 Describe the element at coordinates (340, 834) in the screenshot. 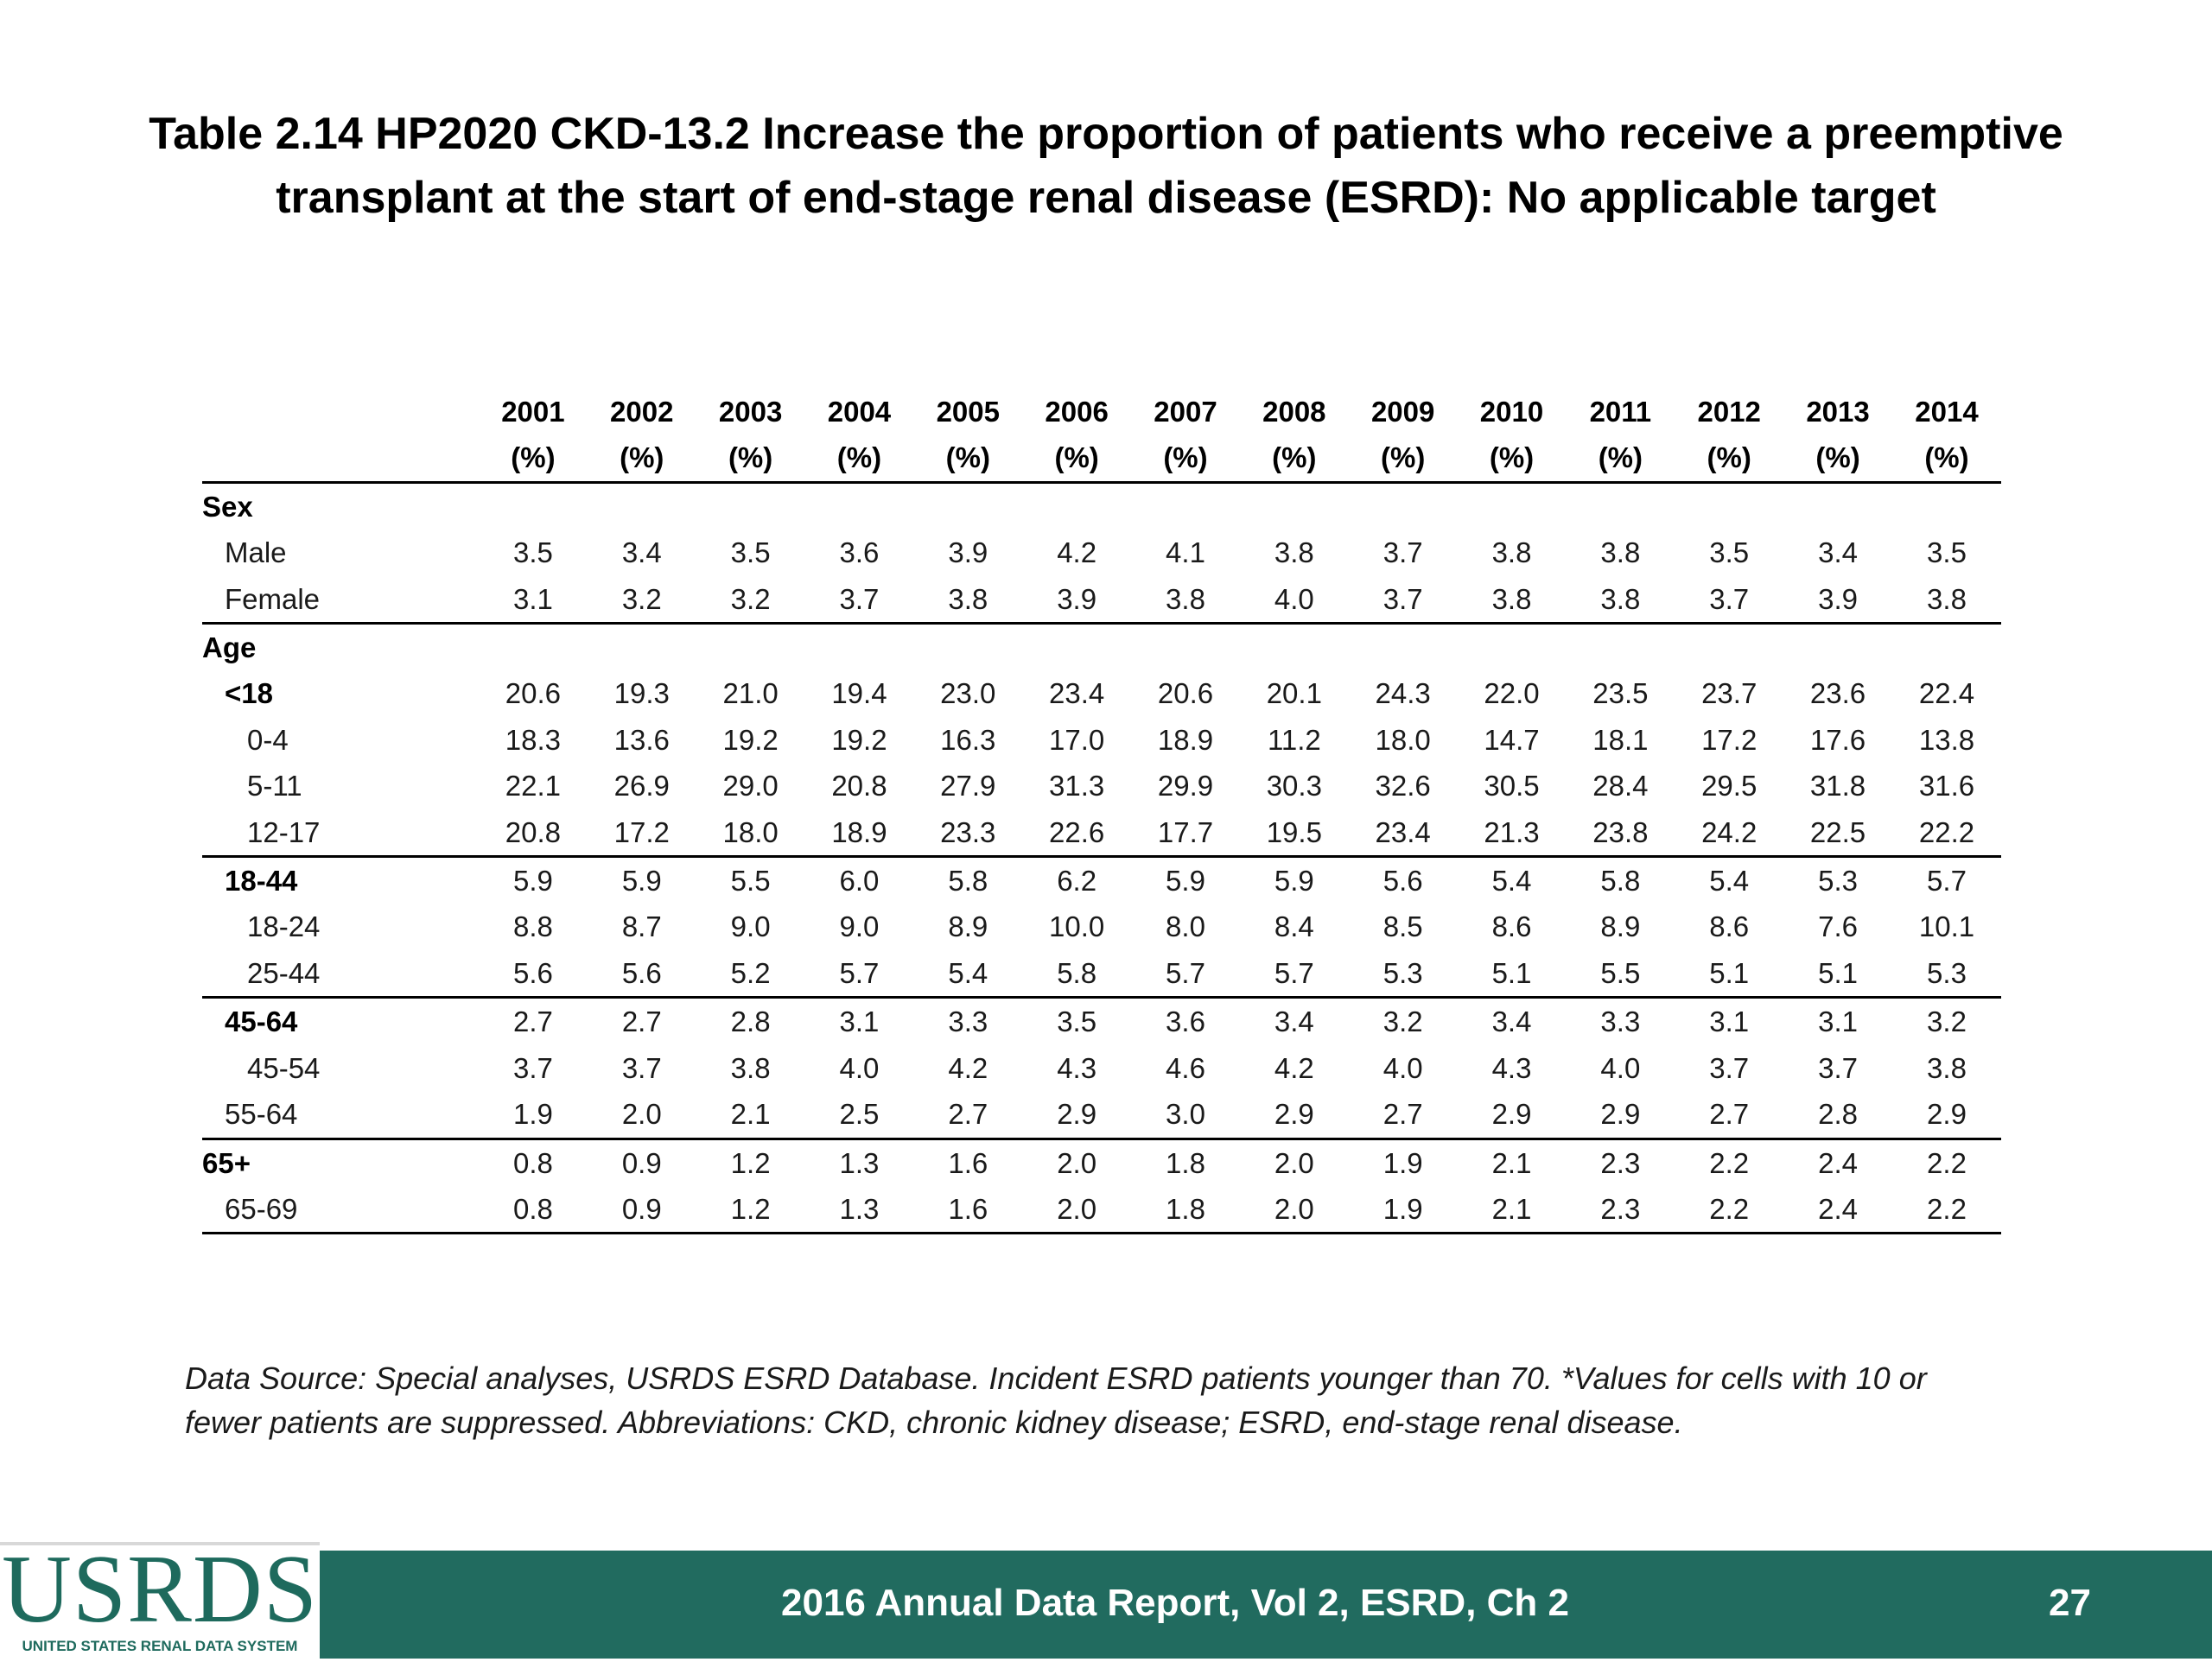

I see `row-label: 12-17` at that location.